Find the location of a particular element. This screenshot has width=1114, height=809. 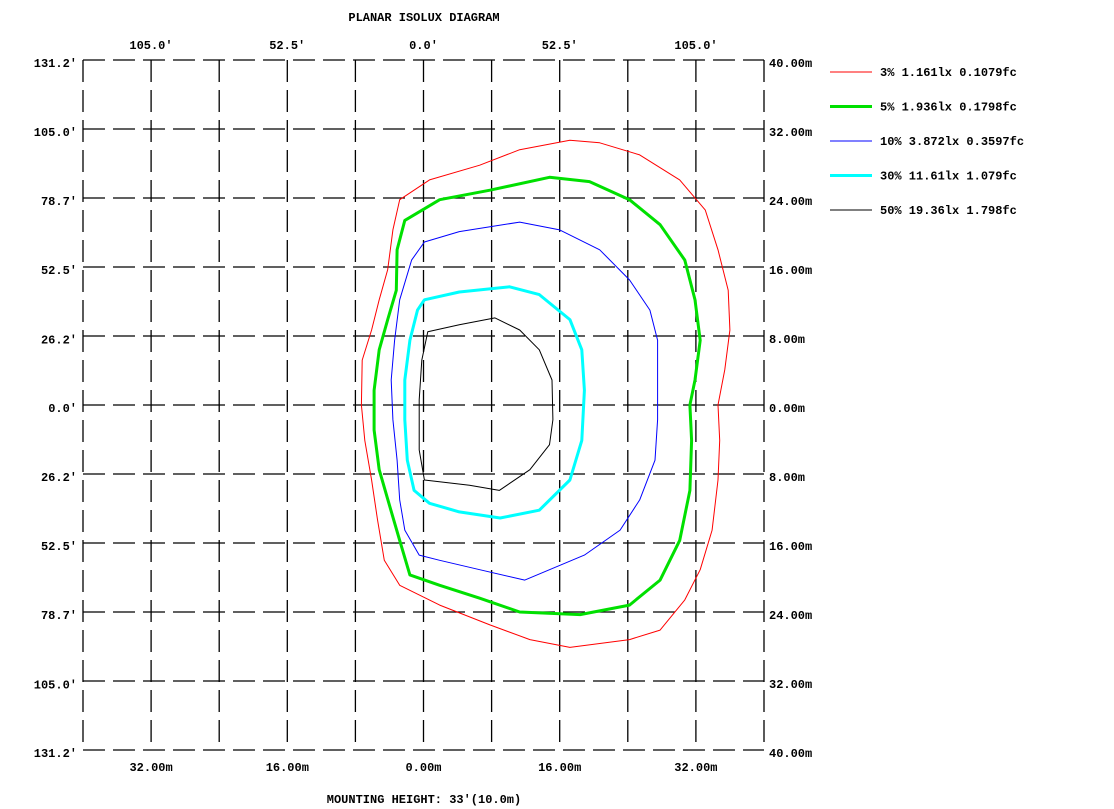

chart-title: PLANAR ISOLUX DIAGRAM is located at coordinates (423, 18).